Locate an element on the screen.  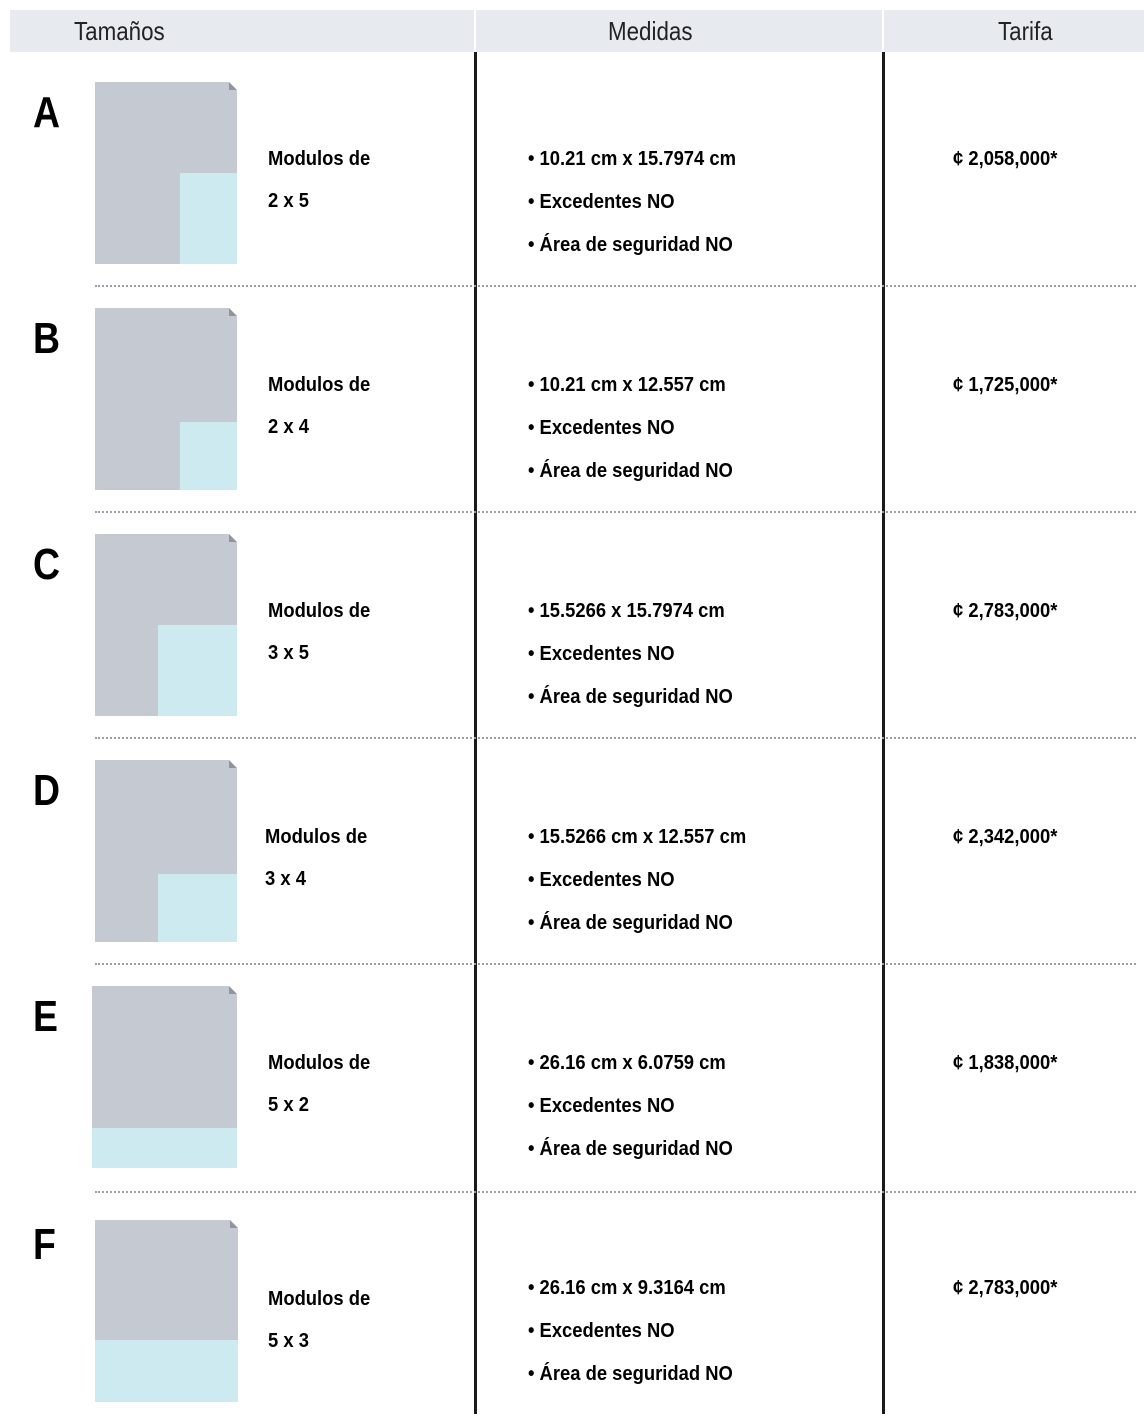
dimensions-text: • 26.16 cm x 9.3164 cm is located at coordinates (627, 1288).